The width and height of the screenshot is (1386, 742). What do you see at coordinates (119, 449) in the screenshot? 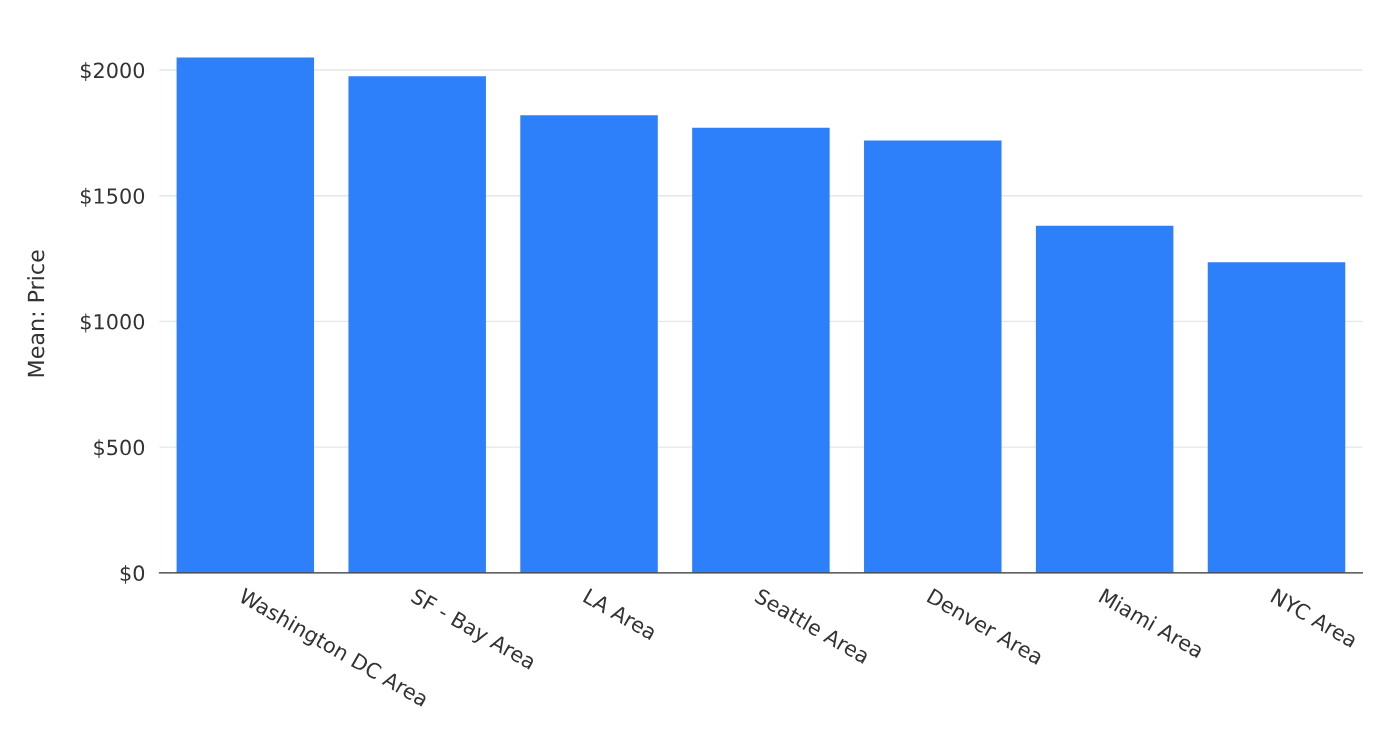
I see `y-tick-label: $500` at bounding box center [119, 449].